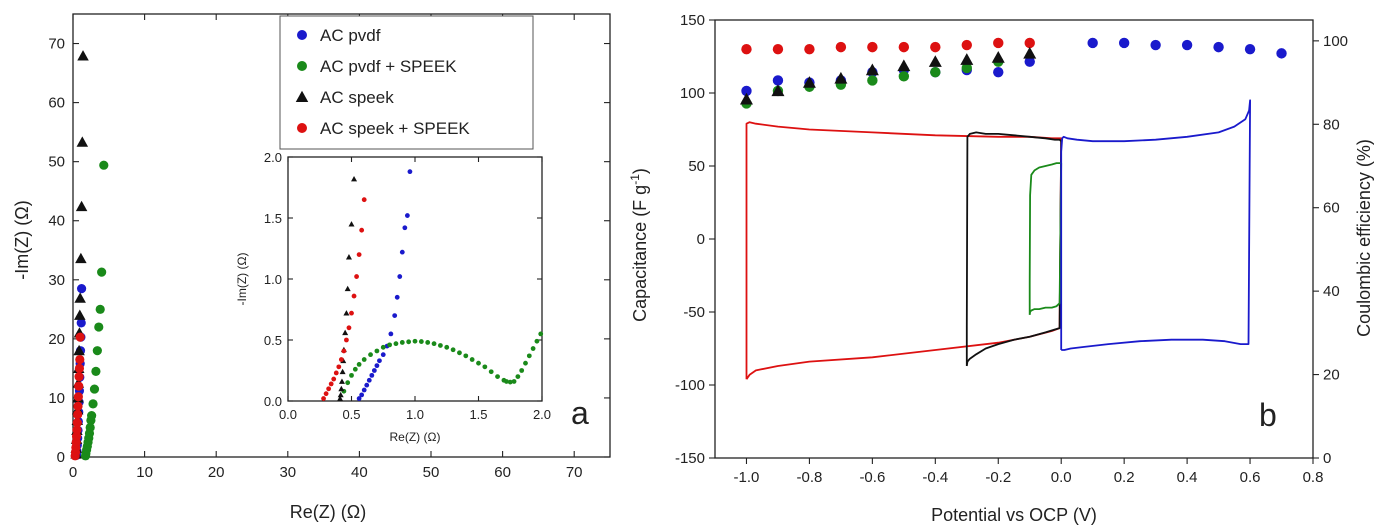 This screenshot has width=1385, height=526. What do you see at coordinates (690, 458) in the screenshot?
I see `y-tick-label: -150` at bounding box center [690, 458].